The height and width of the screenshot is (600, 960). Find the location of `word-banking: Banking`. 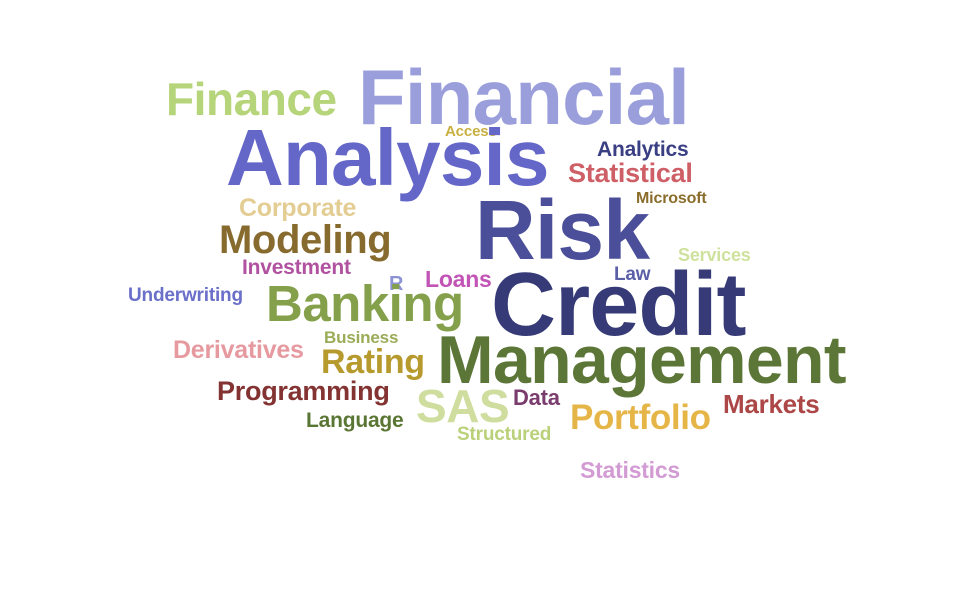

word-banking: Banking is located at coordinates (365, 303).